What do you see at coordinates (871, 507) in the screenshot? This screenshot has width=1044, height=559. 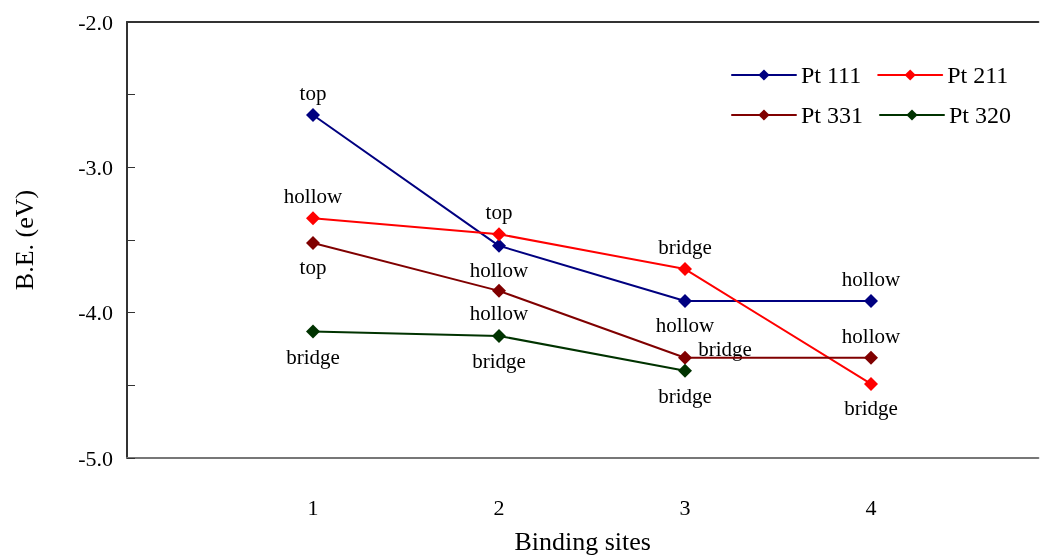 I see `x-tick-label: 4` at bounding box center [871, 507].